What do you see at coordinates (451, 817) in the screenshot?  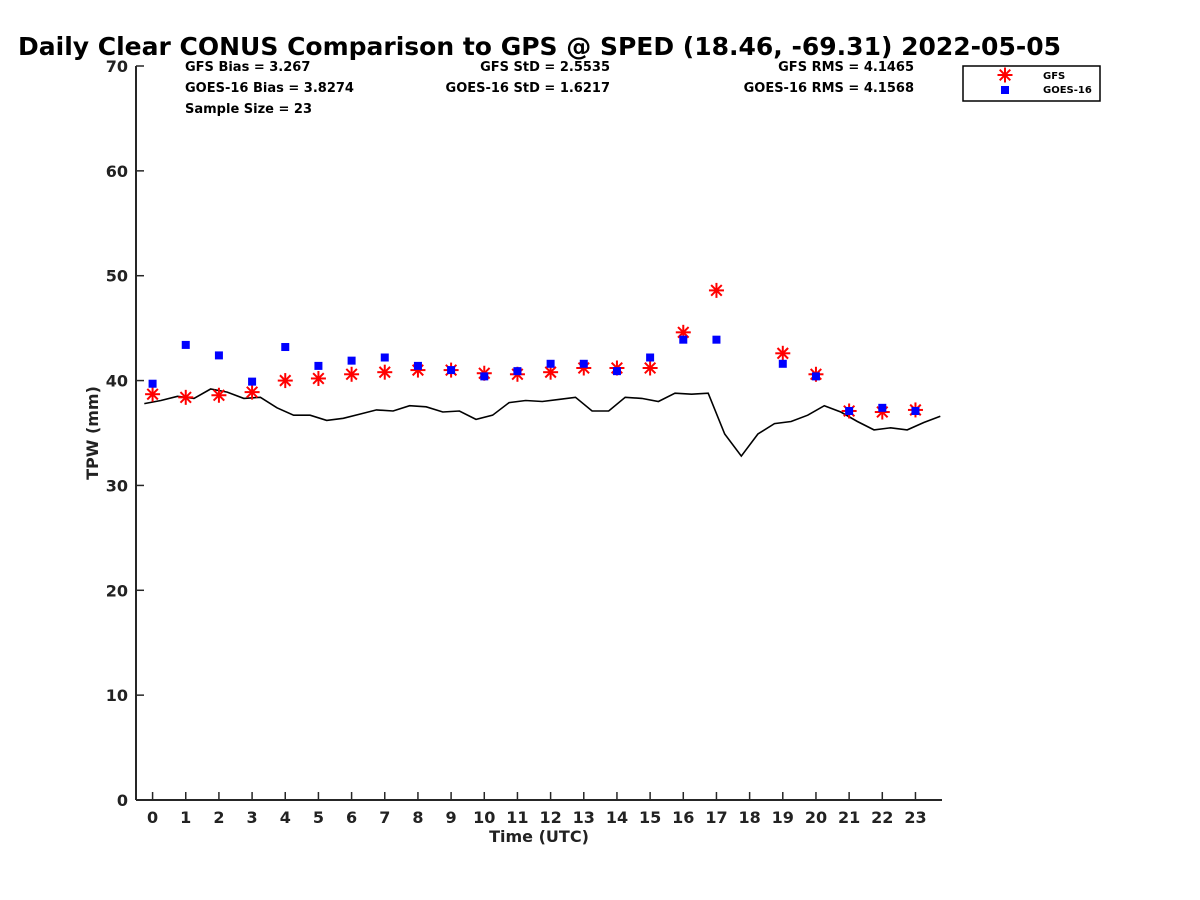 I see `x-tick-label-9: 9` at bounding box center [451, 817].